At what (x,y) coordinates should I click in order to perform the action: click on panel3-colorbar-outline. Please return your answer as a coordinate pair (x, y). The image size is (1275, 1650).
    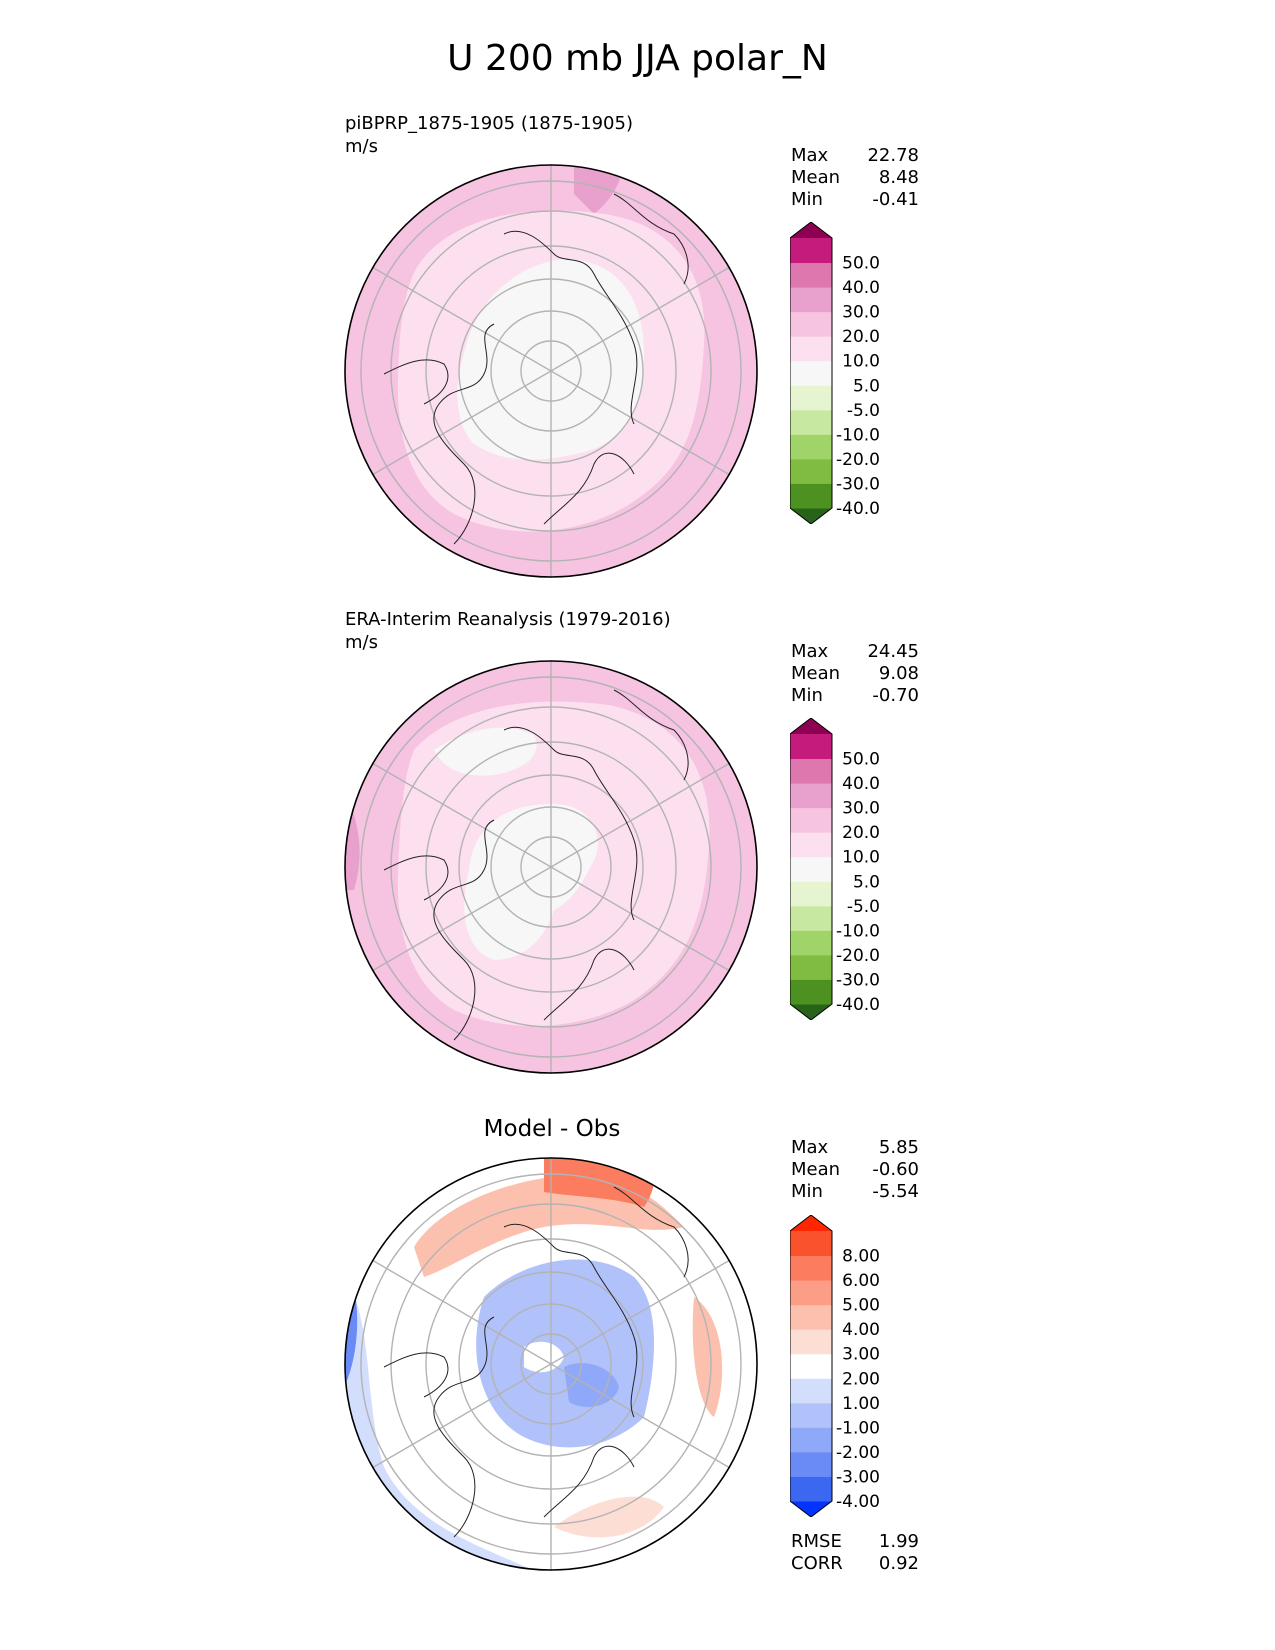
    Looking at the image, I should click on (811, 1366).